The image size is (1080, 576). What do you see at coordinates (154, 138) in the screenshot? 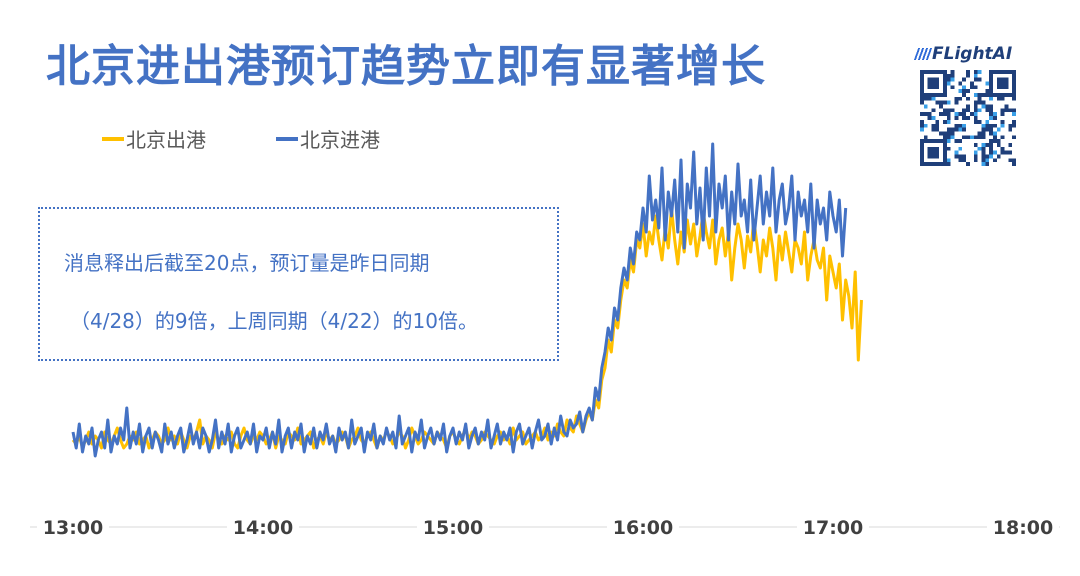
I see `legend-item-outbound: 北京出港` at bounding box center [154, 138].